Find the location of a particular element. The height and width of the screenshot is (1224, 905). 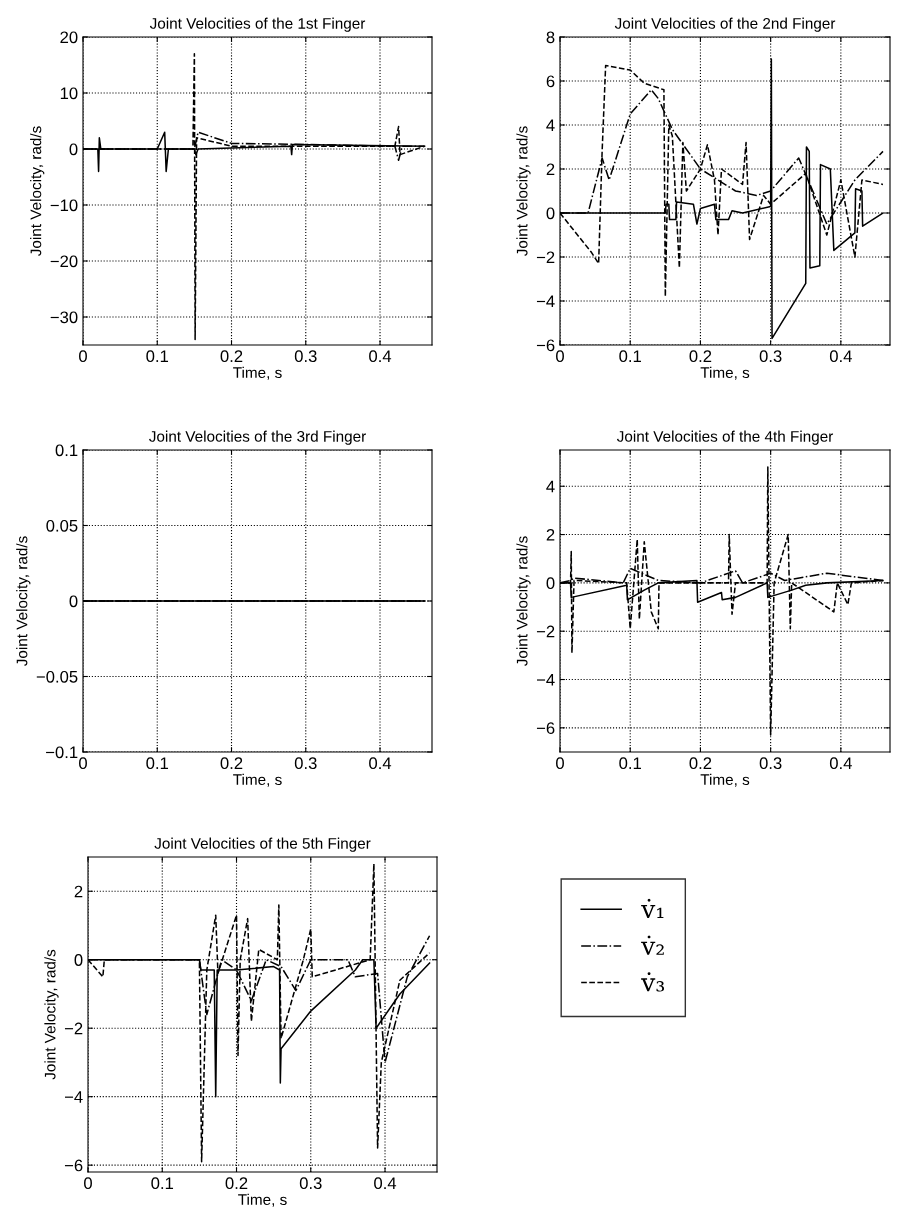

y-tick-label: 0.1 is located at coordinates (66, 450).